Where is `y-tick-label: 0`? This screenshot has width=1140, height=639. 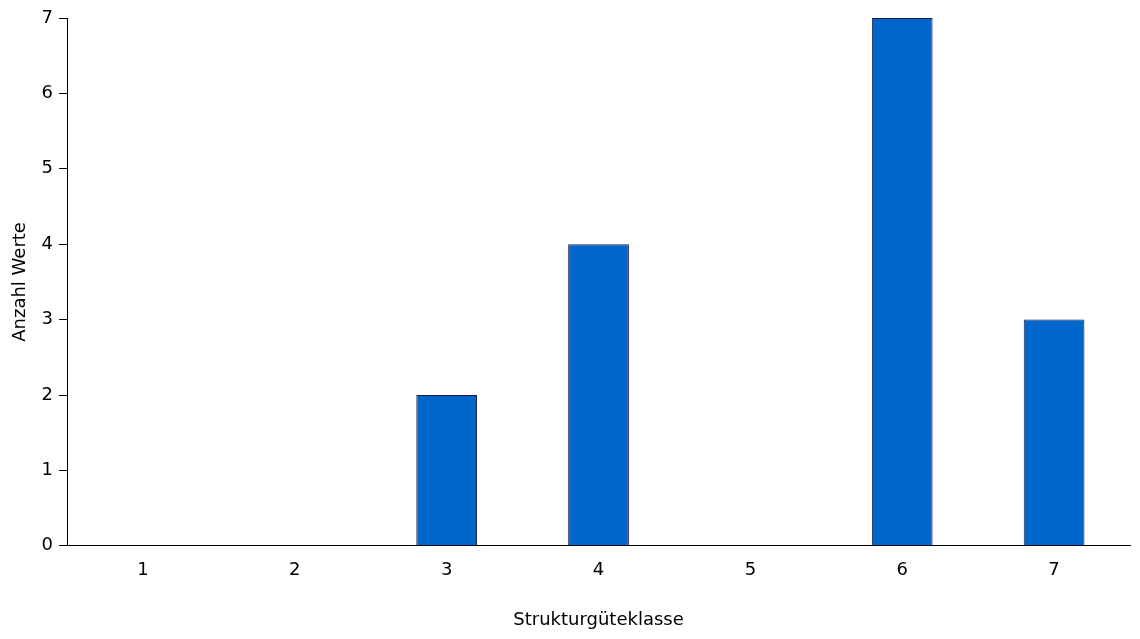 y-tick-label: 0 is located at coordinates (47, 544).